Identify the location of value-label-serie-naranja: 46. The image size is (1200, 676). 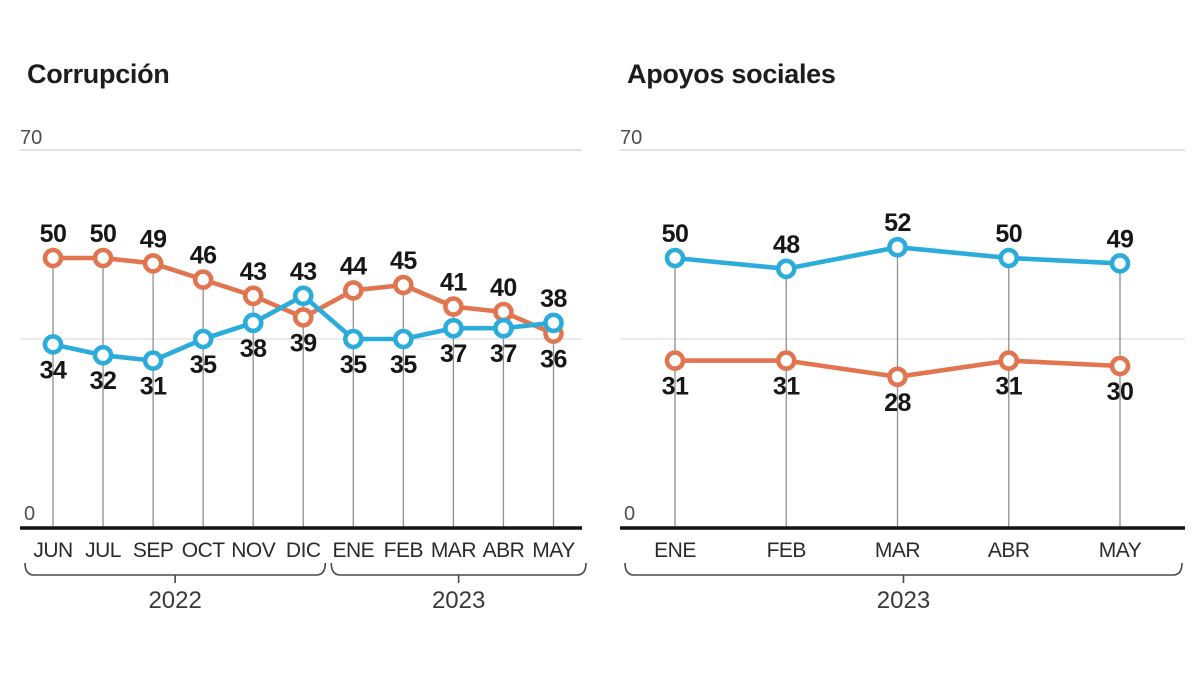
(203, 256).